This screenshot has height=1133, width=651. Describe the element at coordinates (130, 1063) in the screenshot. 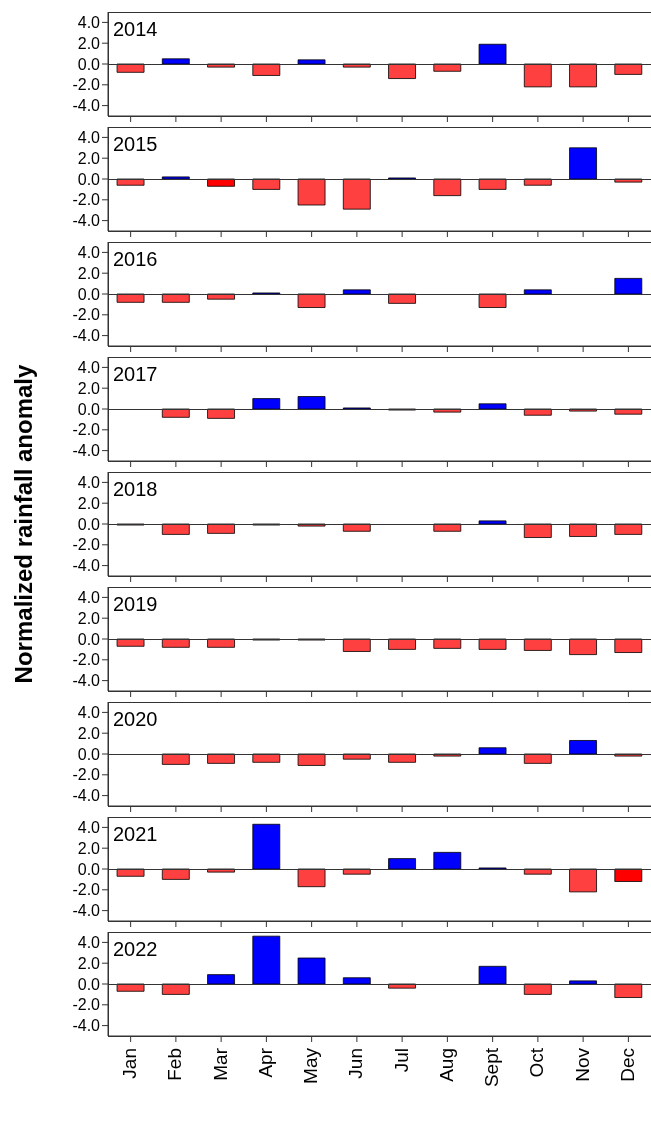

I see `x-tick-label: Jan` at that location.